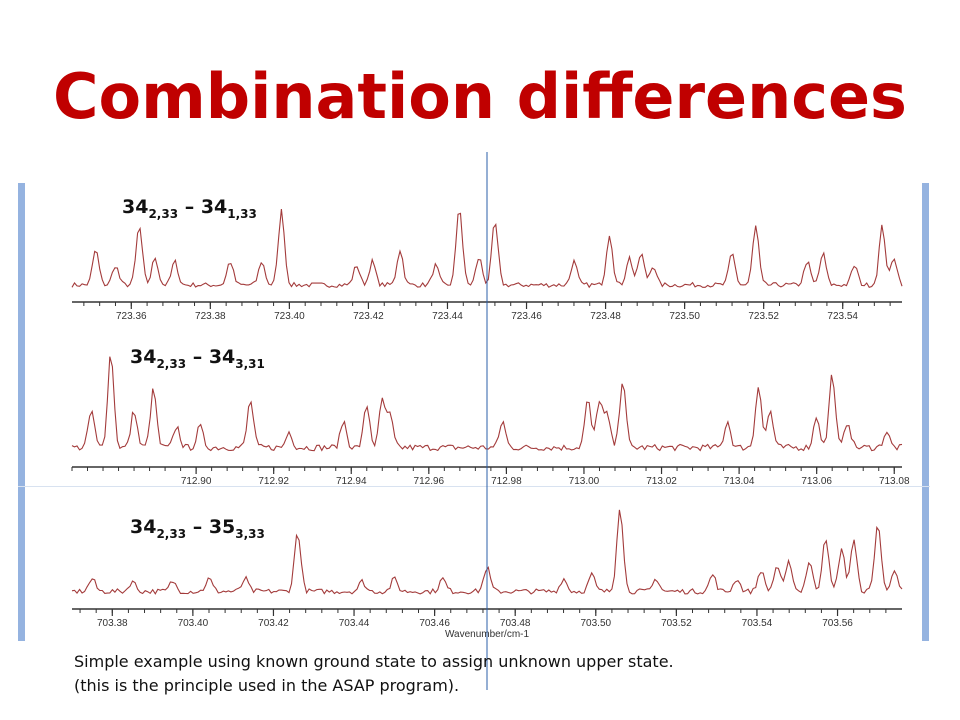 The height and width of the screenshot is (720, 960). What do you see at coordinates (480, 96) in the screenshot?
I see `slide-title: Combination differences` at bounding box center [480, 96].